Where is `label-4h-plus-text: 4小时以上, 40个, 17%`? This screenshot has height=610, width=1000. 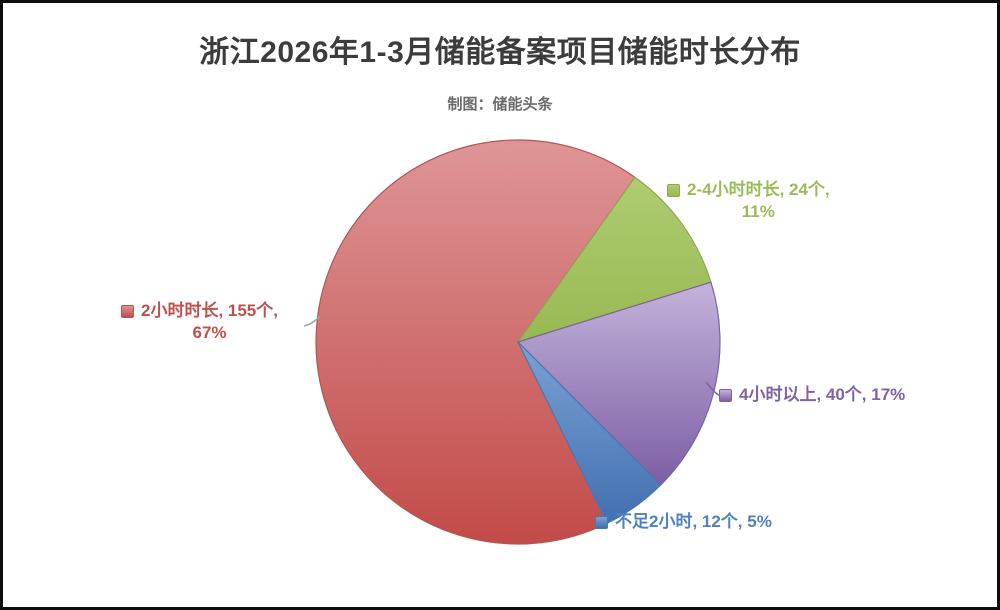 label-4h-plus-text: 4小时以上, 40个, 17% is located at coordinates (822, 394).